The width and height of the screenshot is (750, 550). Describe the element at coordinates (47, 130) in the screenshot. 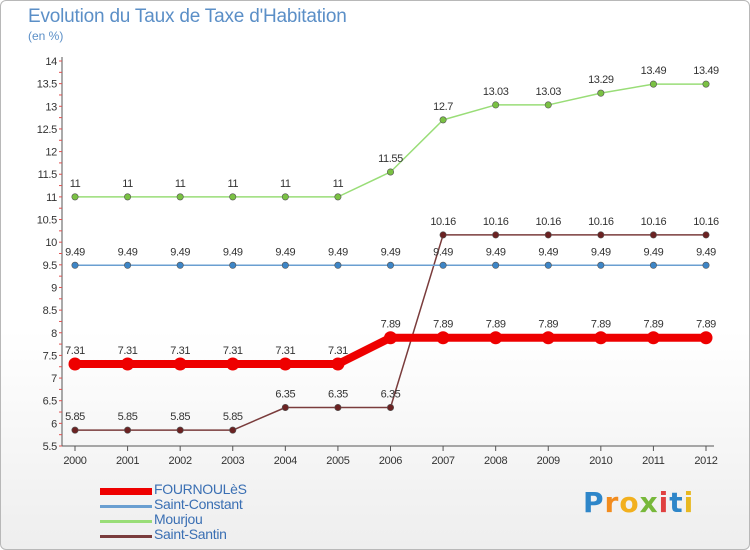

I see `y-tick-label: 12.5` at that location.